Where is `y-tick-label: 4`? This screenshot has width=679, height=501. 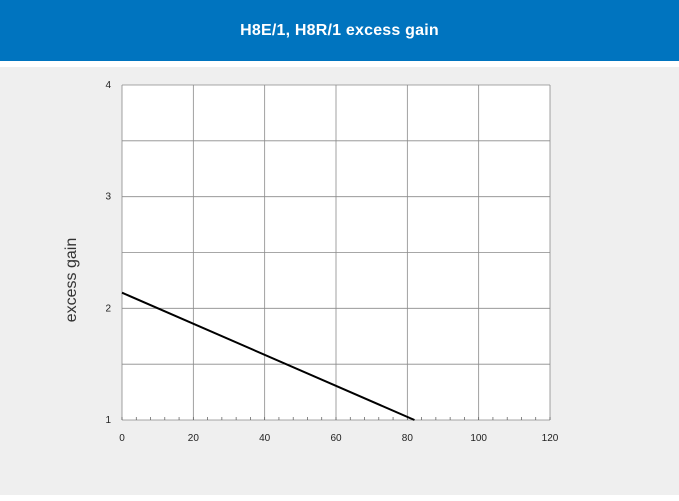 y-tick-label: 4 is located at coordinates (108, 85).